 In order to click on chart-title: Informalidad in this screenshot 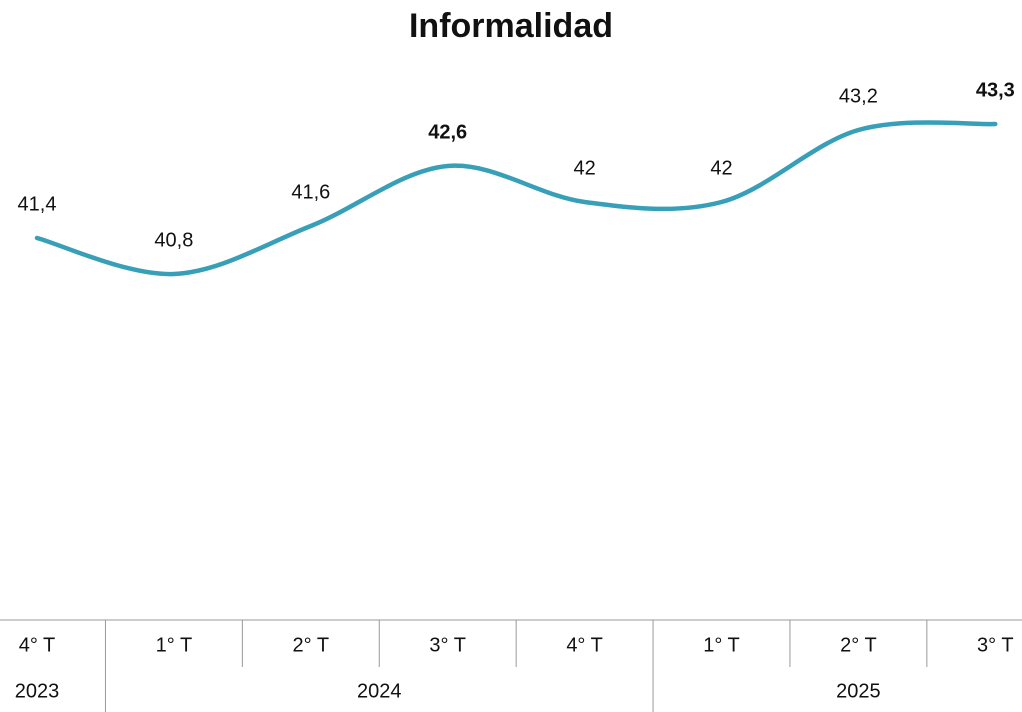, I will do `click(511, 26)`.